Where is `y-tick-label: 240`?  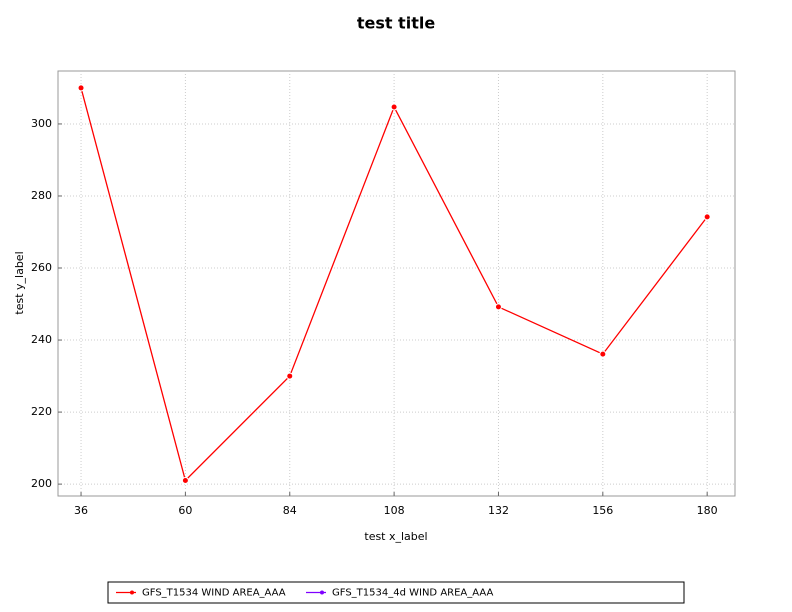 y-tick-label: 240 is located at coordinates (41, 339).